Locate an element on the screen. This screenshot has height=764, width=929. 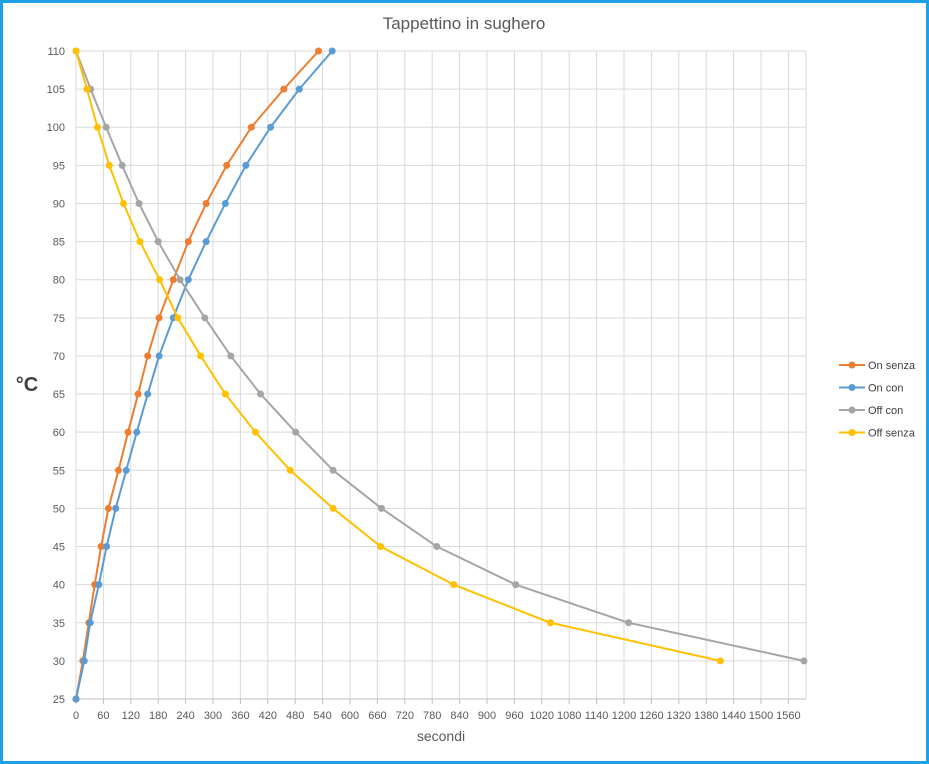
y-tick-label: 30 is located at coordinates (59, 662).